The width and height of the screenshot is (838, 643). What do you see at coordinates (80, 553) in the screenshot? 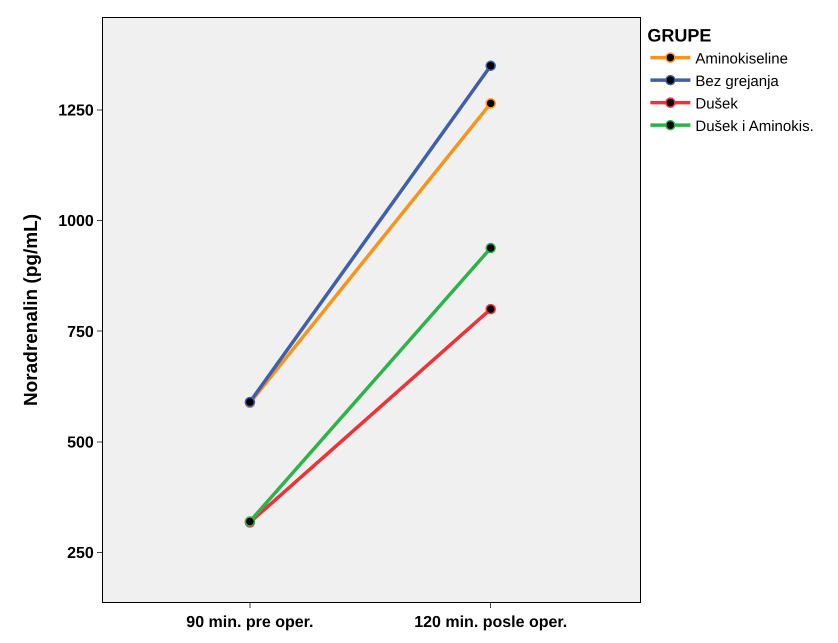
I see `y-tick-label: 250` at bounding box center [80, 553].